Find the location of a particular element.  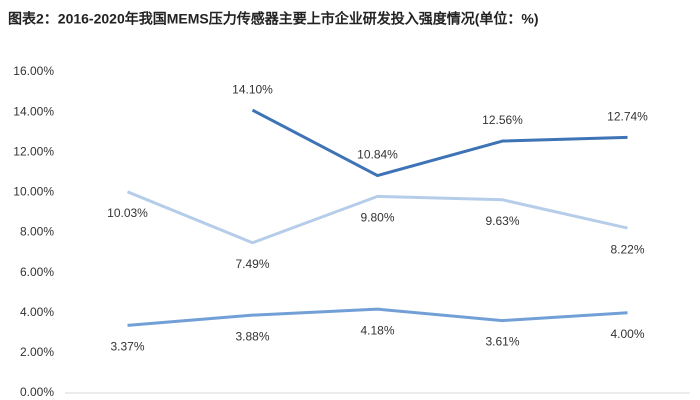

data-label: 8.22% is located at coordinates (627, 249).